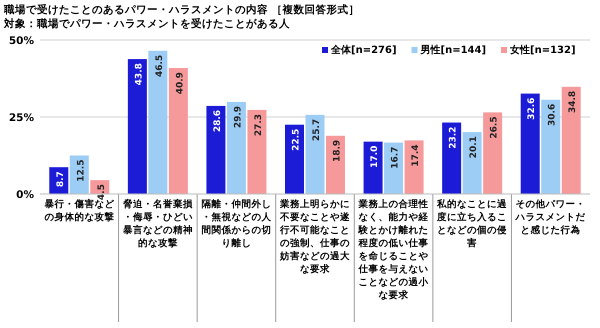  What do you see at coordinates (416, 155) in the screenshot?
I see `data-label: 17.4` at bounding box center [416, 155].